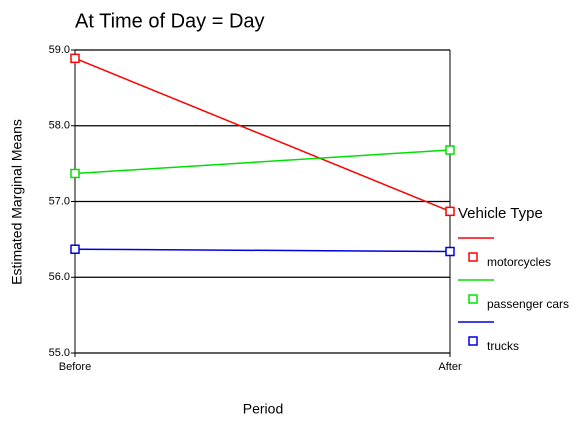 The width and height of the screenshot is (586, 424). I want to click on x-axis-label: Period, so click(263, 409).